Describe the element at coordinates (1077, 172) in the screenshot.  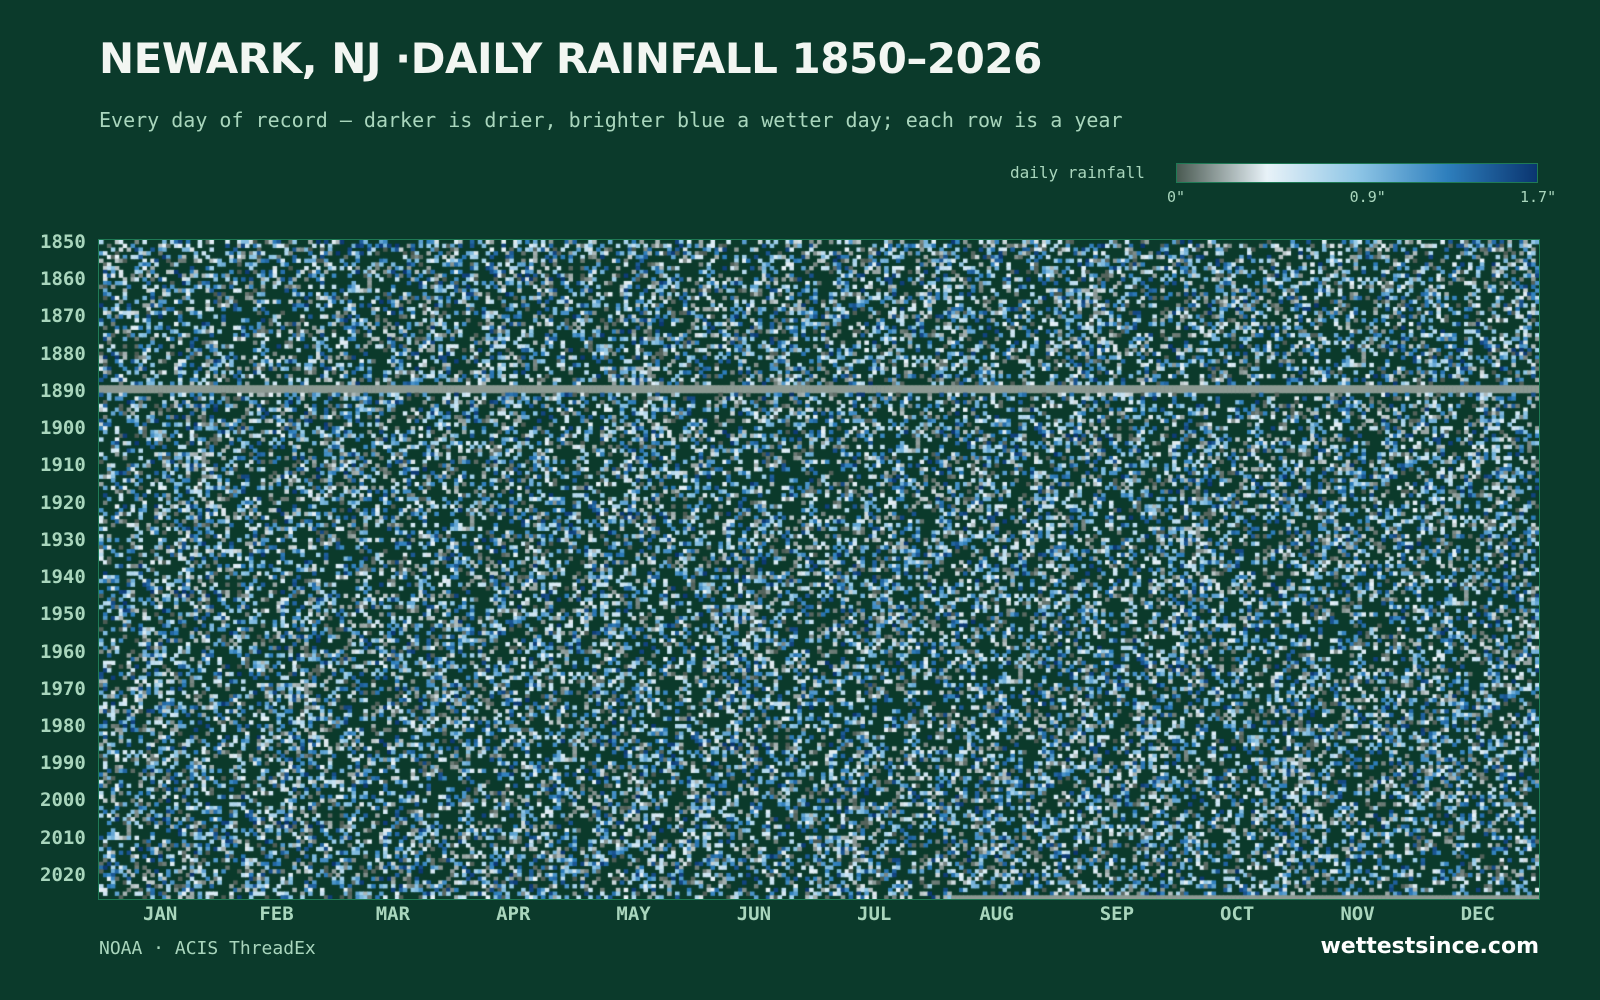
I see `legend-label: daily rainfall` at that location.